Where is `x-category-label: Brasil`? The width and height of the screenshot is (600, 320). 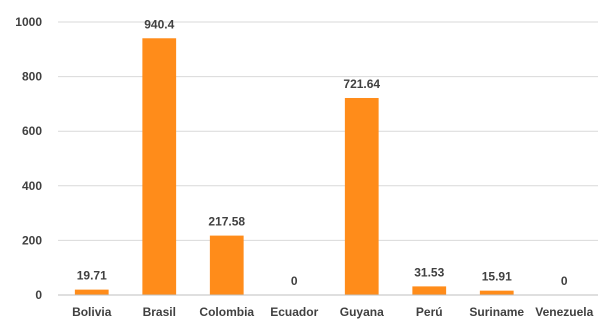
x-category-label: Brasil is located at coordinates (159, 312).